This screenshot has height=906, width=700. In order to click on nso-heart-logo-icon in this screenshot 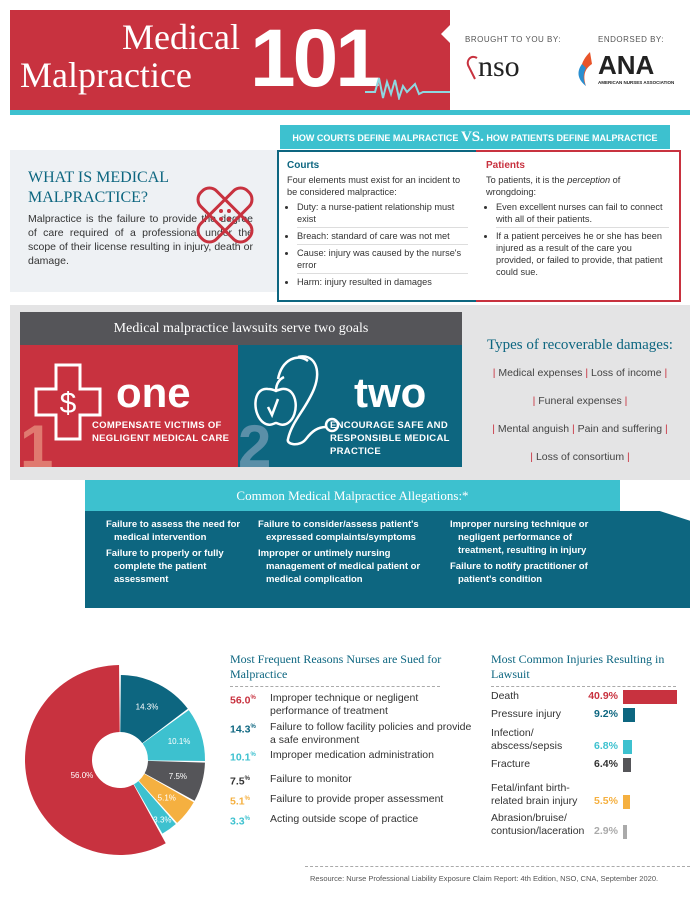, I will do `click(472, 67)`.